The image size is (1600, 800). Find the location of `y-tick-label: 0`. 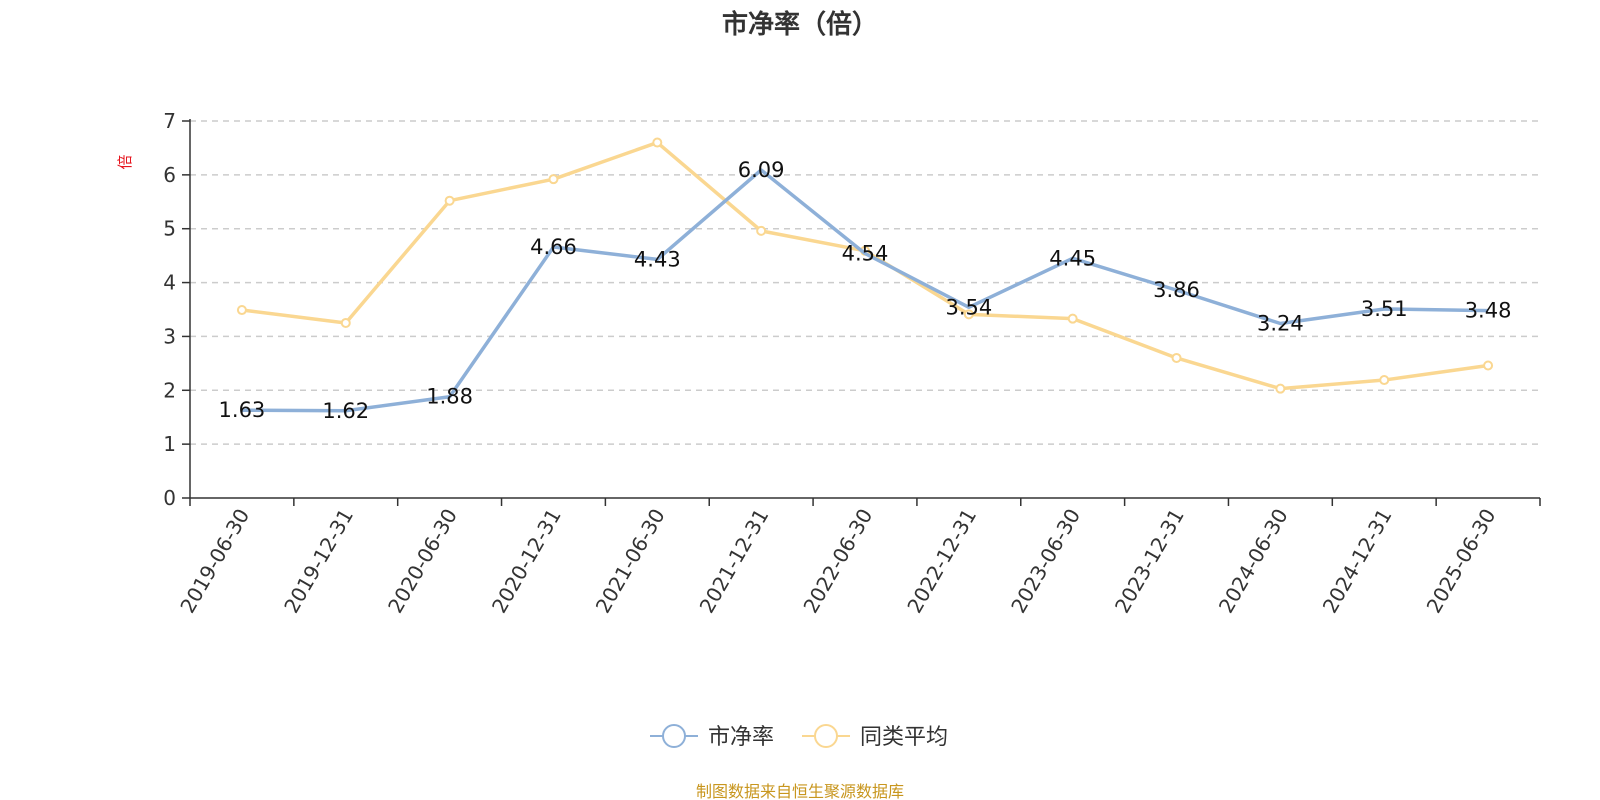

y-tick-label: 0 is located at coordinates (169, 498).